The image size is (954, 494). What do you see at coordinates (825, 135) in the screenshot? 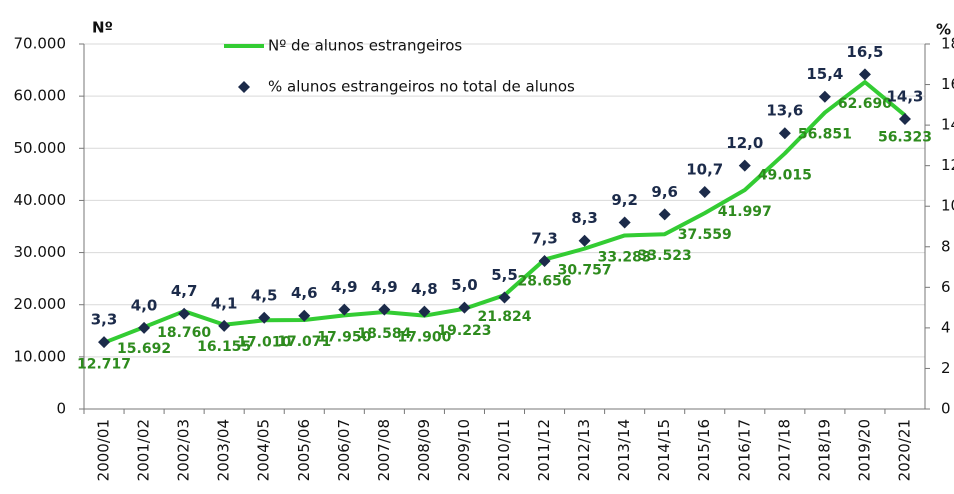
I see `data-label: 56.851` at bounding box center [825, 135].